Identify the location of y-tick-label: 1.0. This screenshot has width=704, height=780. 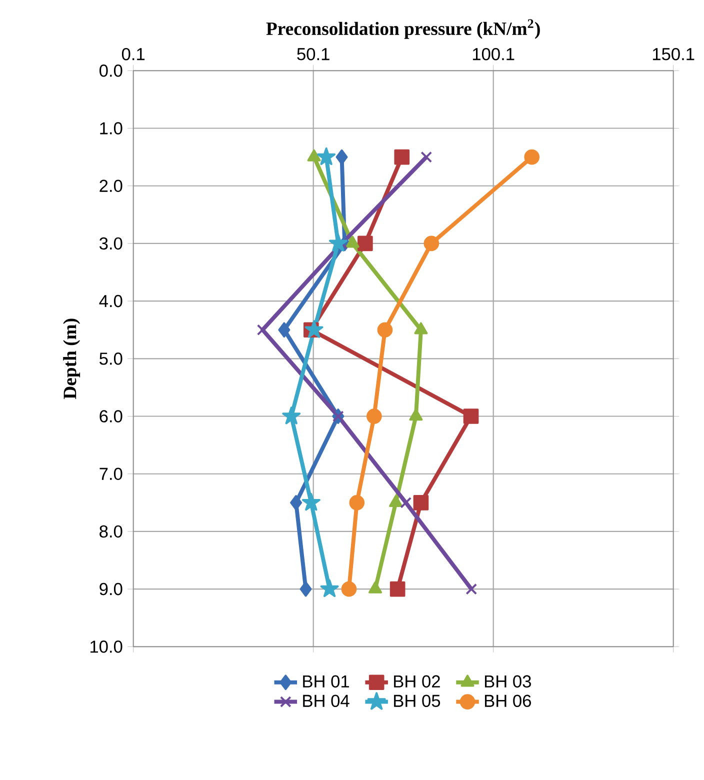
(111, 128).